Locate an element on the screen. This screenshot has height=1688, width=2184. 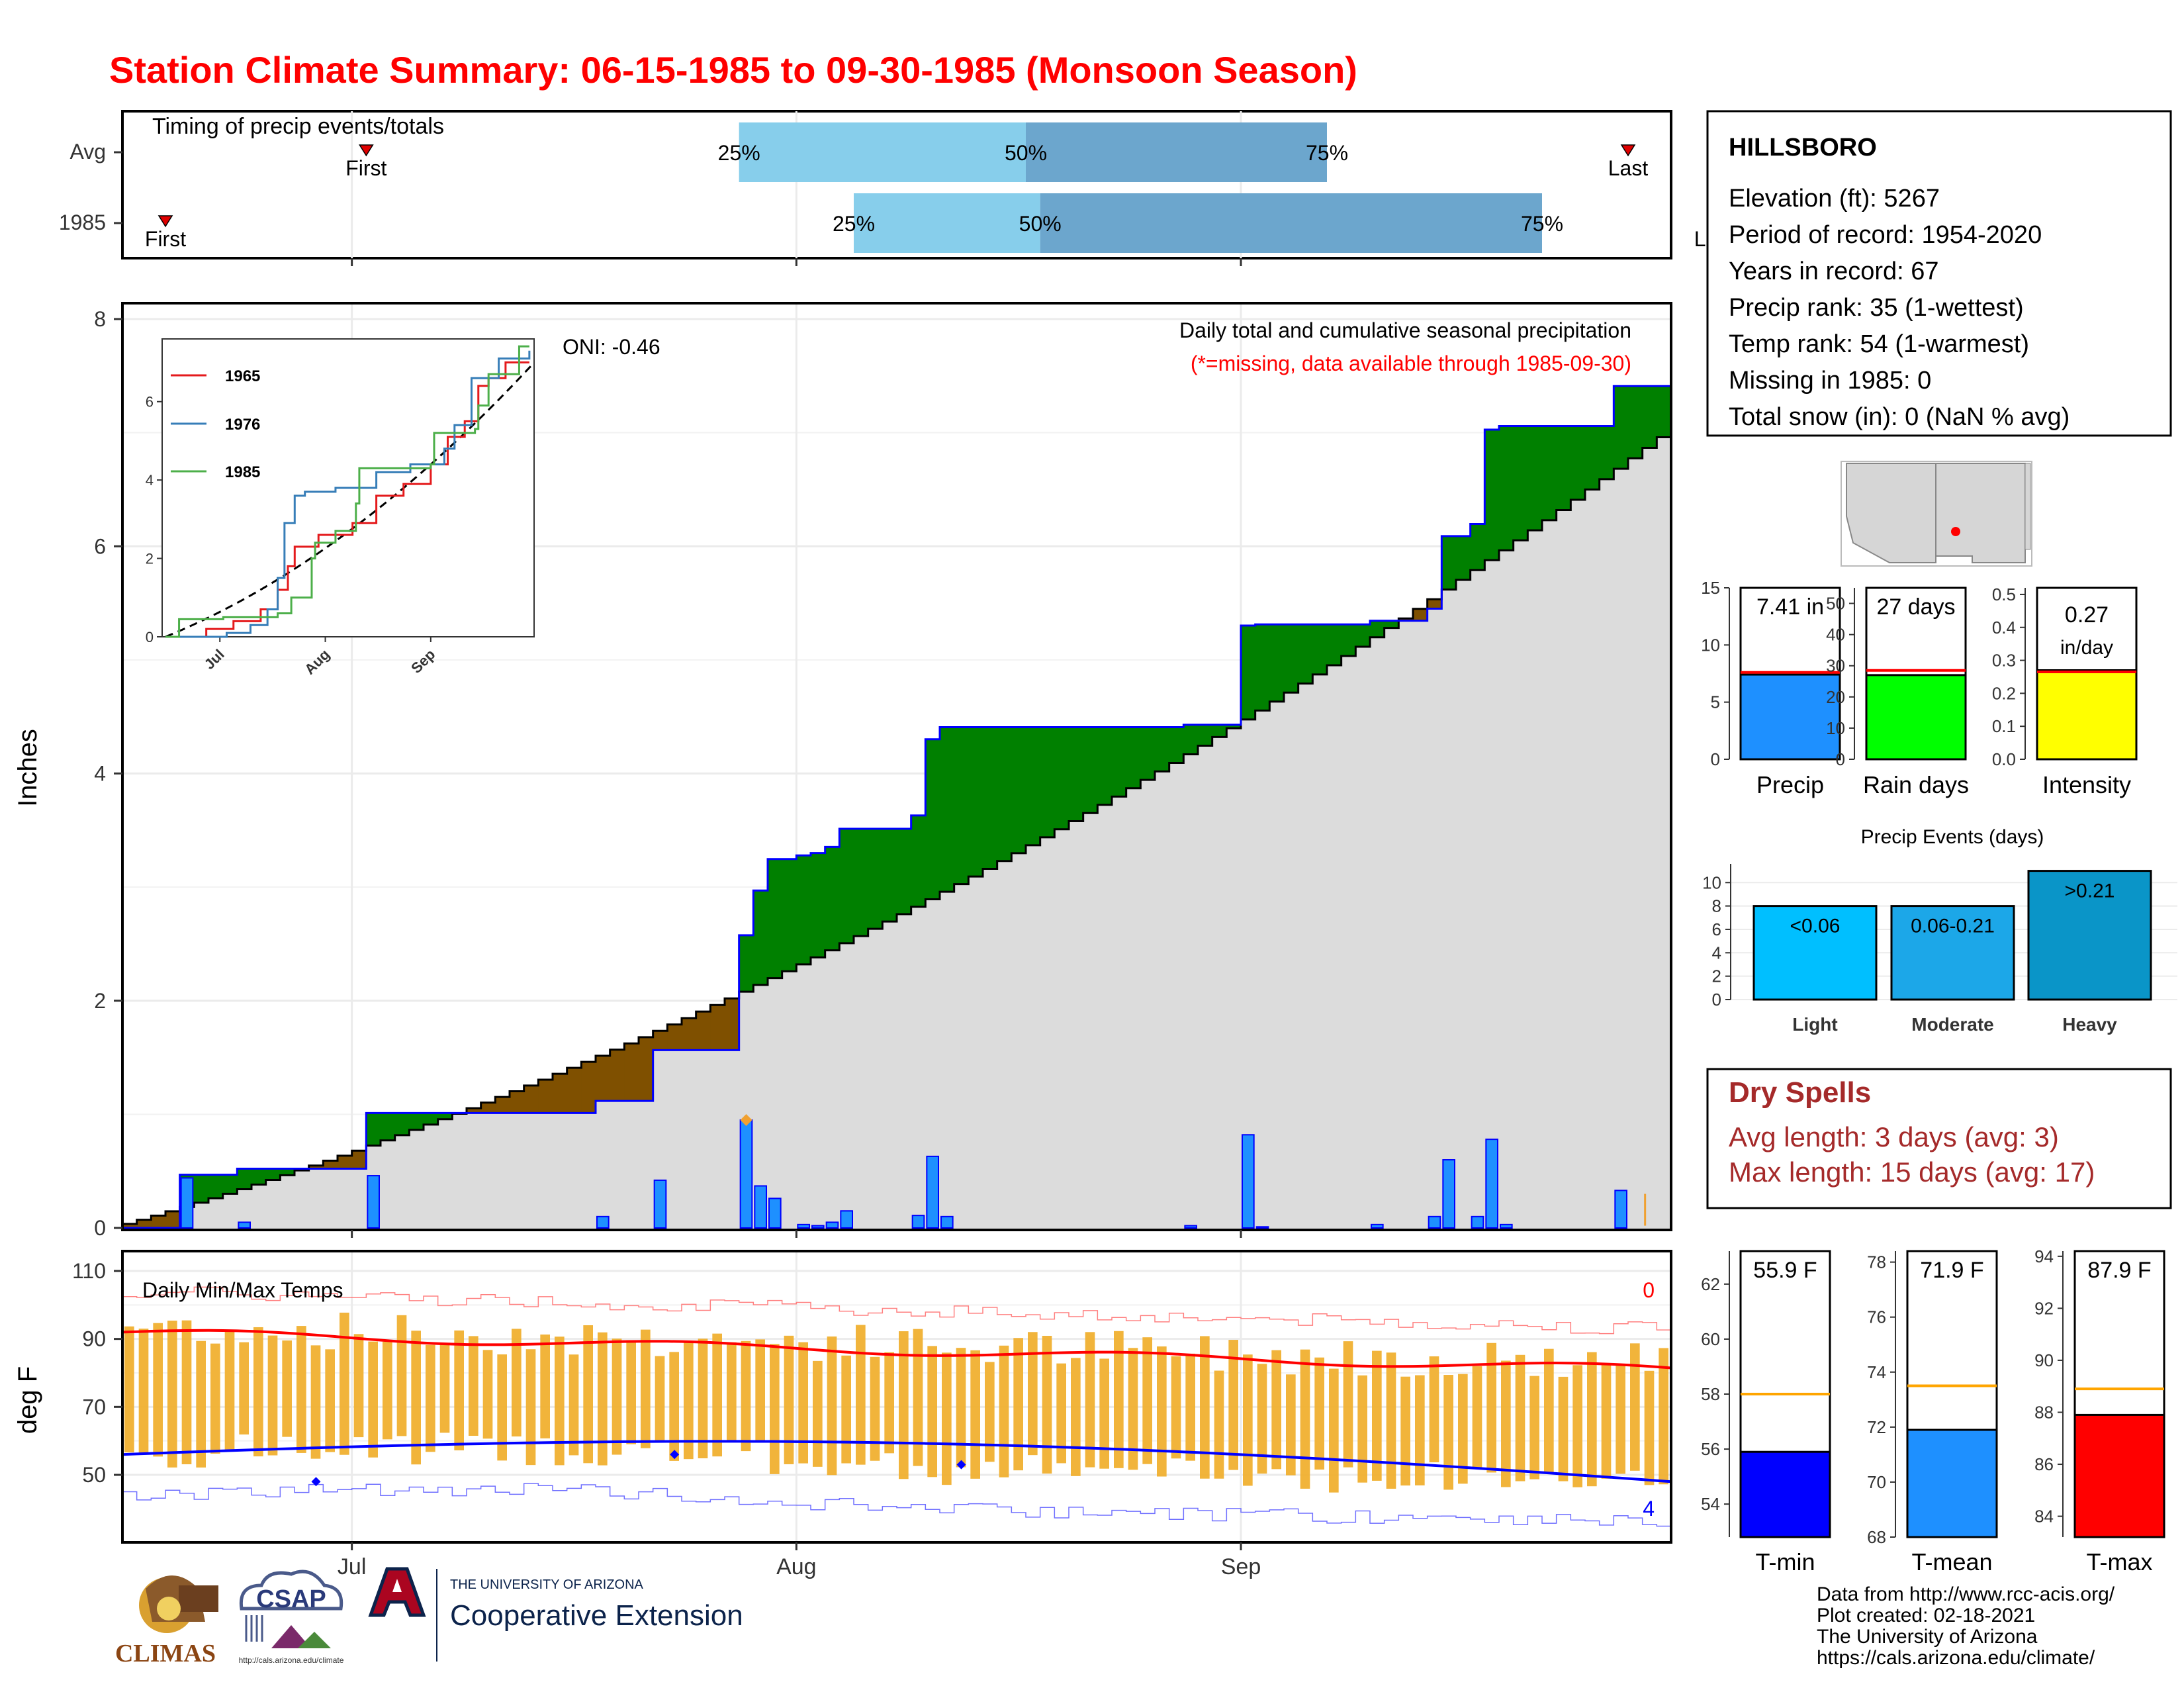
temp-bar-t-min: 54 56 58 60 62 55.9 F T-min is located at coordinates (1766, 1412).